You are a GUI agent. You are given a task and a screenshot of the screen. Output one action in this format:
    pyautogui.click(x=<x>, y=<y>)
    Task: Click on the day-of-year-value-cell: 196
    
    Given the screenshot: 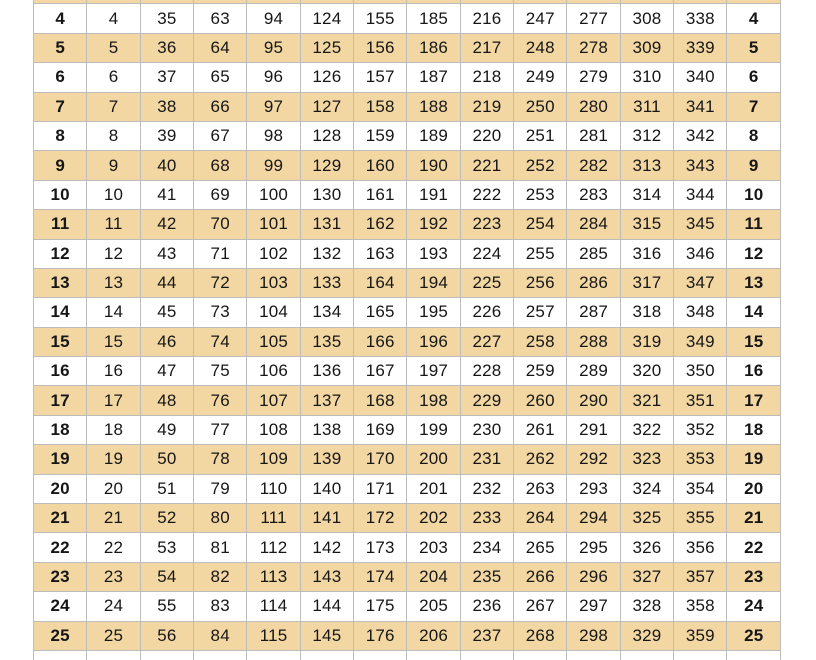 What is the action you would take?
    pyautogui.click(x=433, y=342)
    